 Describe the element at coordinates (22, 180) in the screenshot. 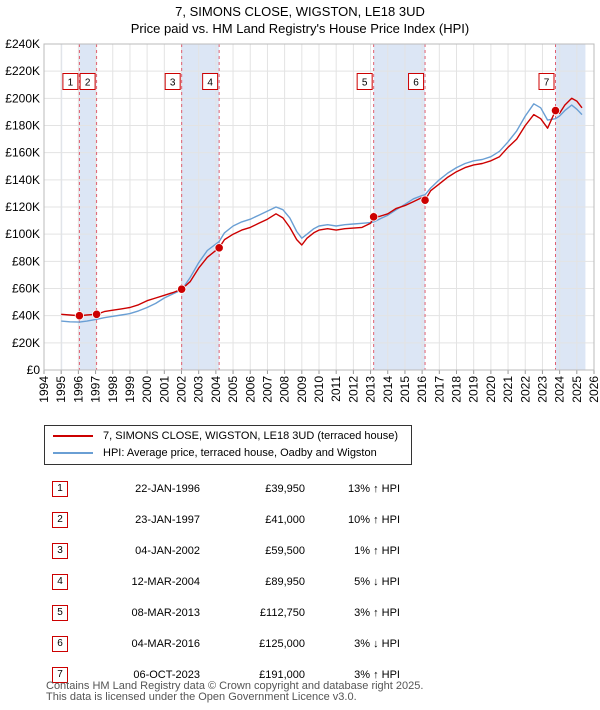

I see `y-tick-label: £140K` at that location.